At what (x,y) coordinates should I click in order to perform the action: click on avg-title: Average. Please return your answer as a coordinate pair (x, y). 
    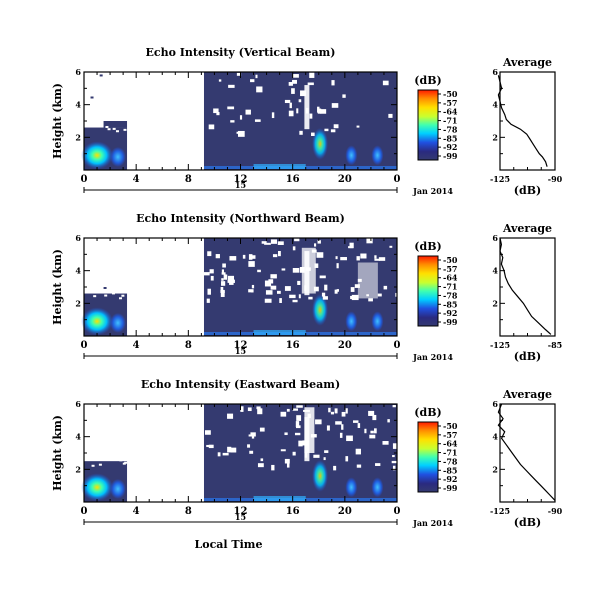
    Looking at the image, I should click on (527, 228).